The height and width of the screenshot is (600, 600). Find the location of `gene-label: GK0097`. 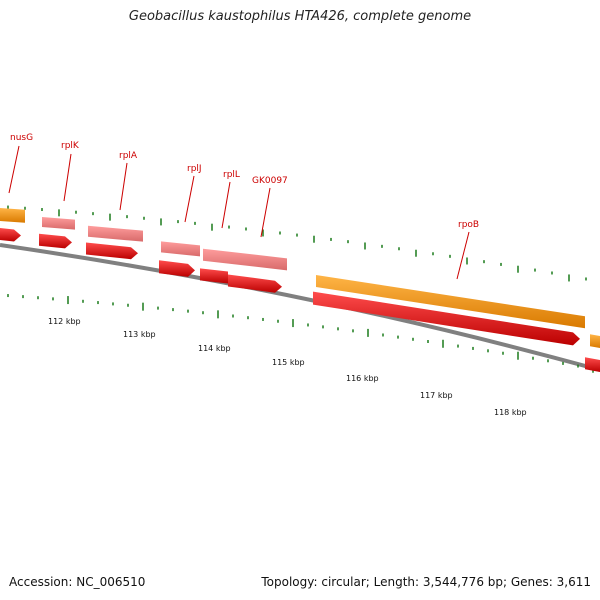

gene-label: GK0097 is located at coordinates (270, 181).